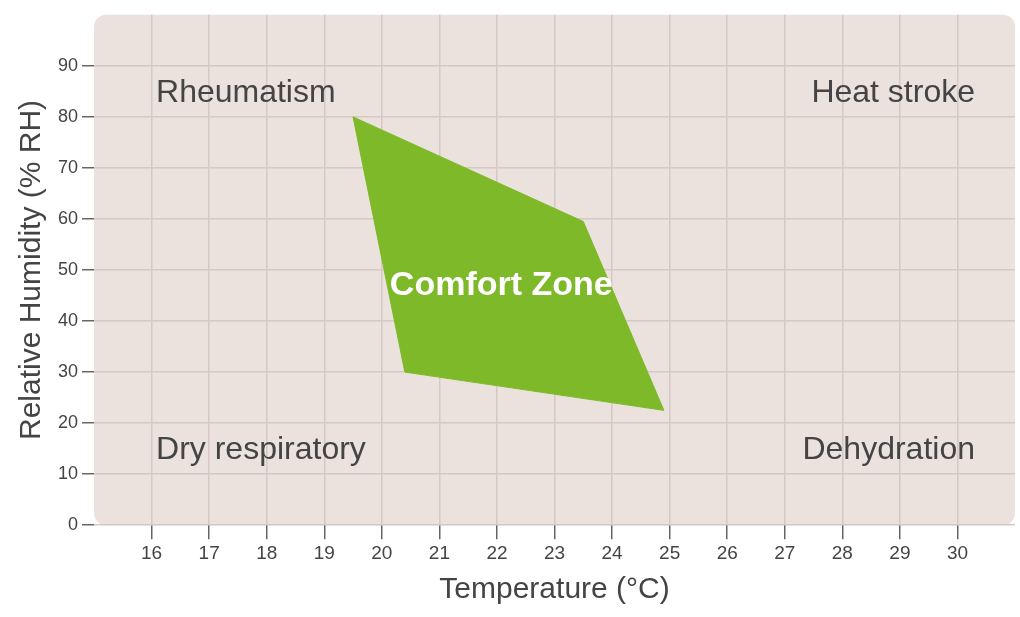 The height and width of the screenshot is (617, 1020). Describe the element at coordinates (554, 552) in the screenshot. I see `x-tick-label: 23` at that location.